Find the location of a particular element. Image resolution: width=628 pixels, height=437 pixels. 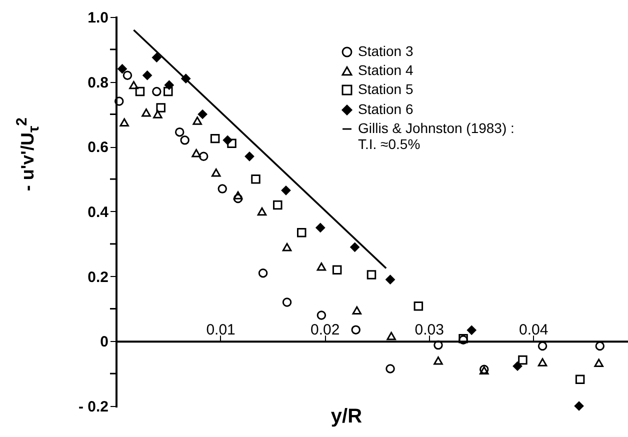

legend-label: Gillis & Johnston (1983) : T.I. ≈0.5% is located at coordinates (436, 136).